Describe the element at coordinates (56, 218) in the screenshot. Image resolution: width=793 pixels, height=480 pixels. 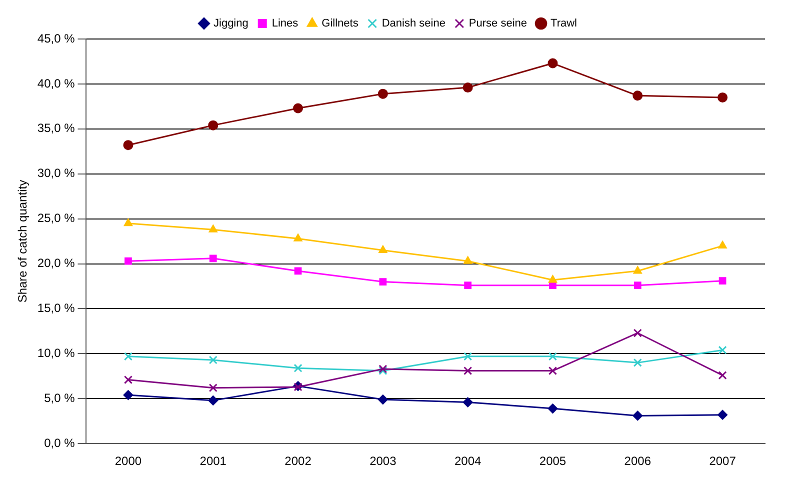
I see `y-tick-label: 25,0 %` at that location.